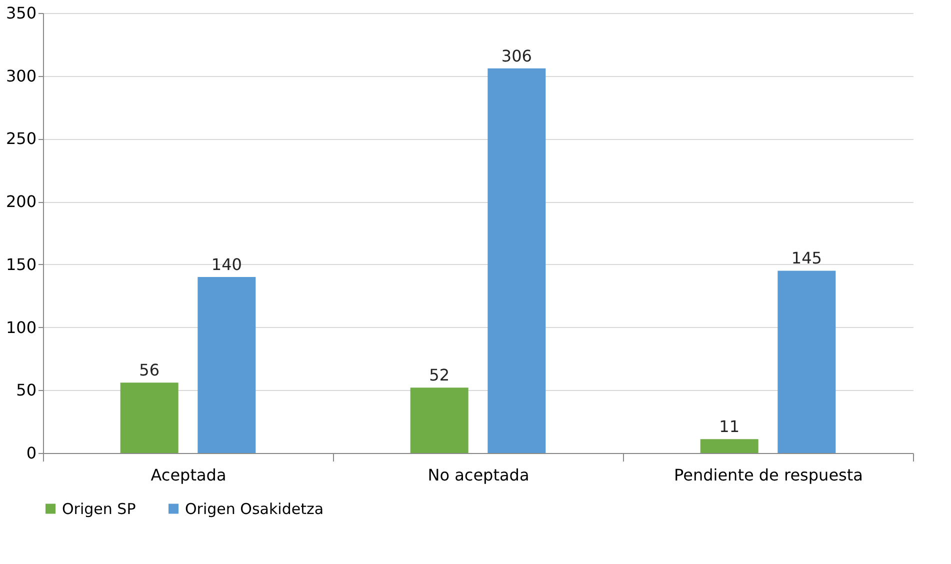  What do you see at coordinates (21, 202) in the screenshot?
I see `y-tick-label: 200` at bounding box center [21, 202].